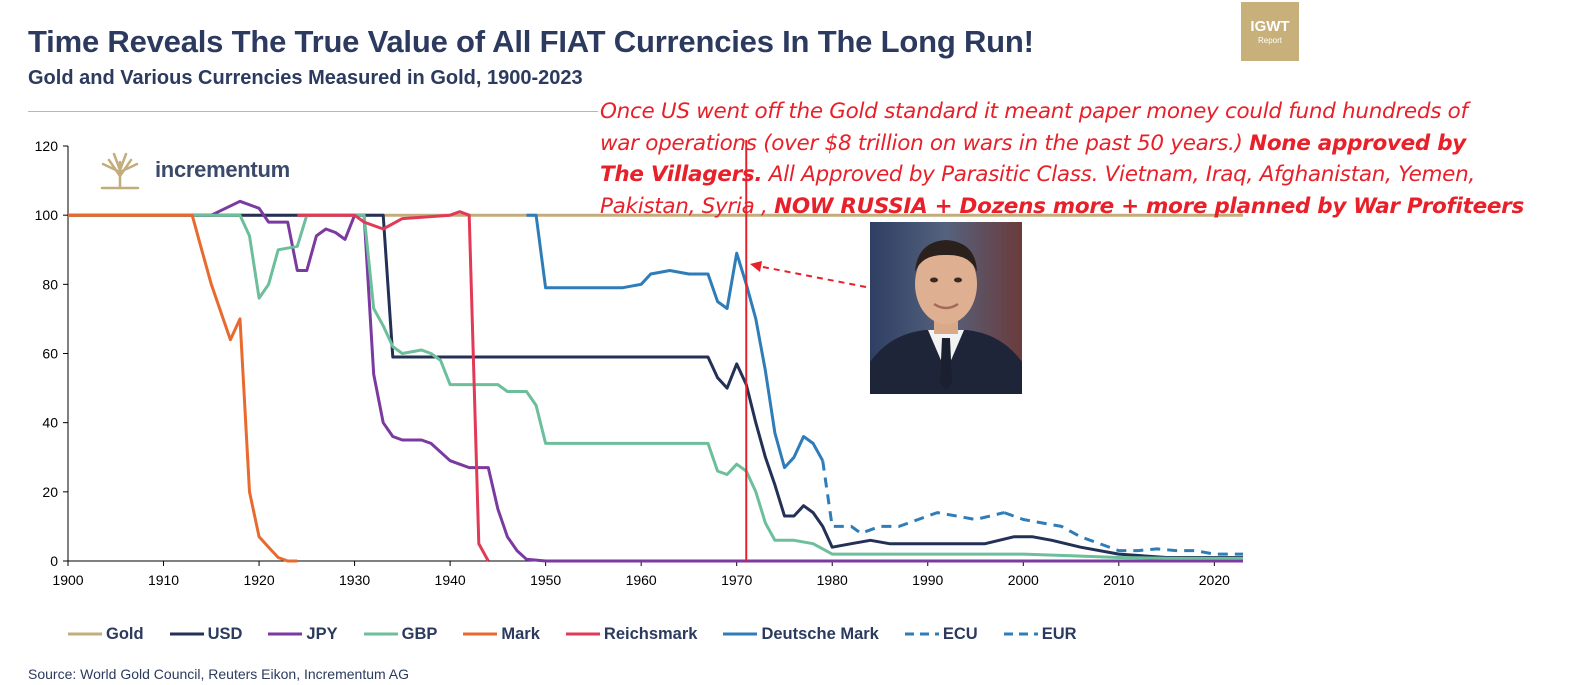  I want to click on x-tick-label: 1970, so click(736, 580).